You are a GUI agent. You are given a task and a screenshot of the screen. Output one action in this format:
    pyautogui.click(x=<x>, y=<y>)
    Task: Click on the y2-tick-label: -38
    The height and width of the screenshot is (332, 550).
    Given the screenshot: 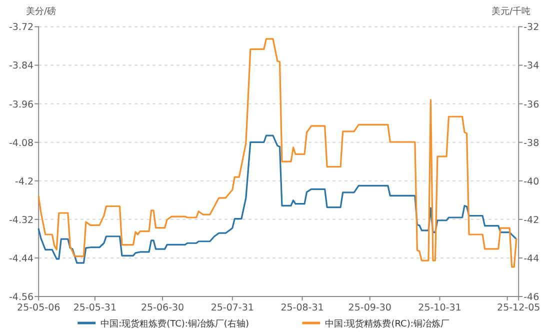 What is the action you would take?
    pyautogui.click(x=532, y=143)
    